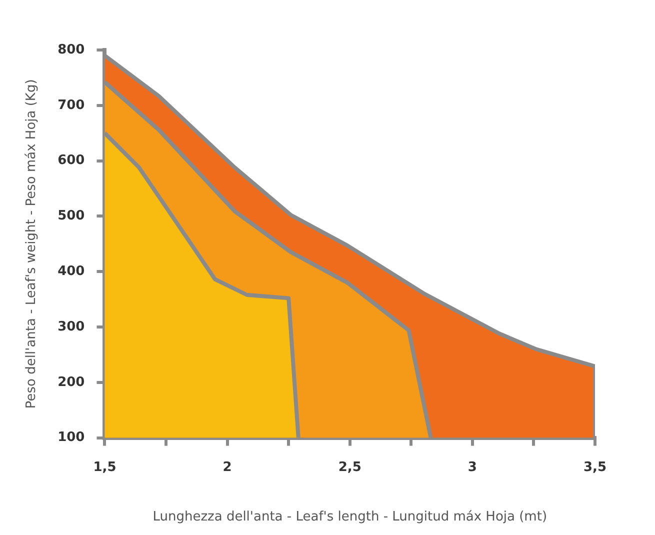 The width and height of the screenshot is (655, 535). What do you see at coordinates (595, 467) in the screenshot?
I see `x-tick-label: 3,5` at bounding box center [595, 467].